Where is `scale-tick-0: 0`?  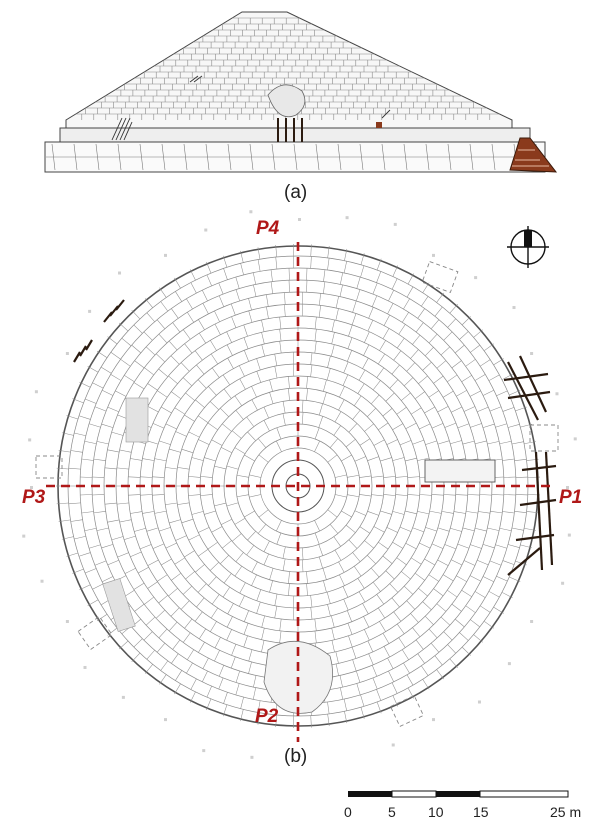
scale-tick-0: 0 is located at coordinates (348, 812).